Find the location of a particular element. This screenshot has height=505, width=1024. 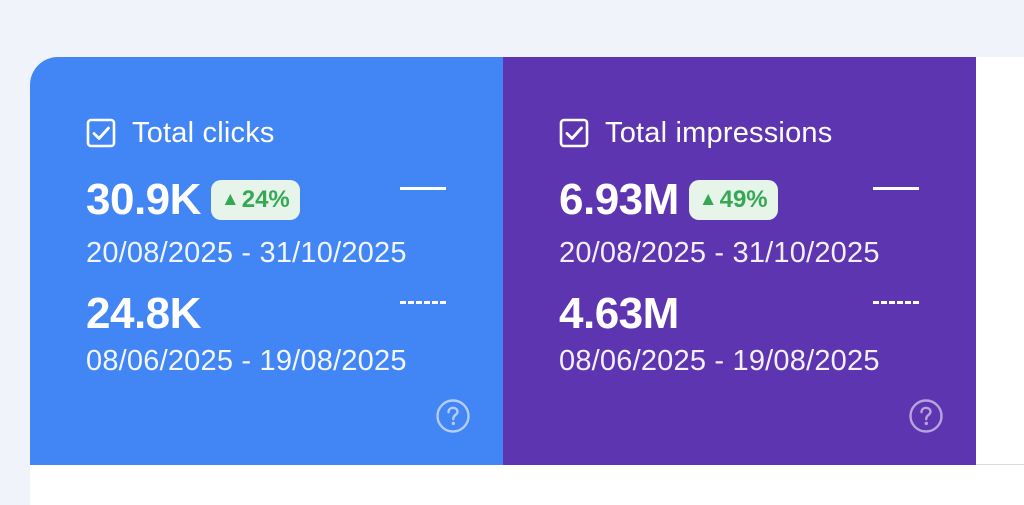

total-impressions-toggle: Total impressions is located at coordinates (695, 133).